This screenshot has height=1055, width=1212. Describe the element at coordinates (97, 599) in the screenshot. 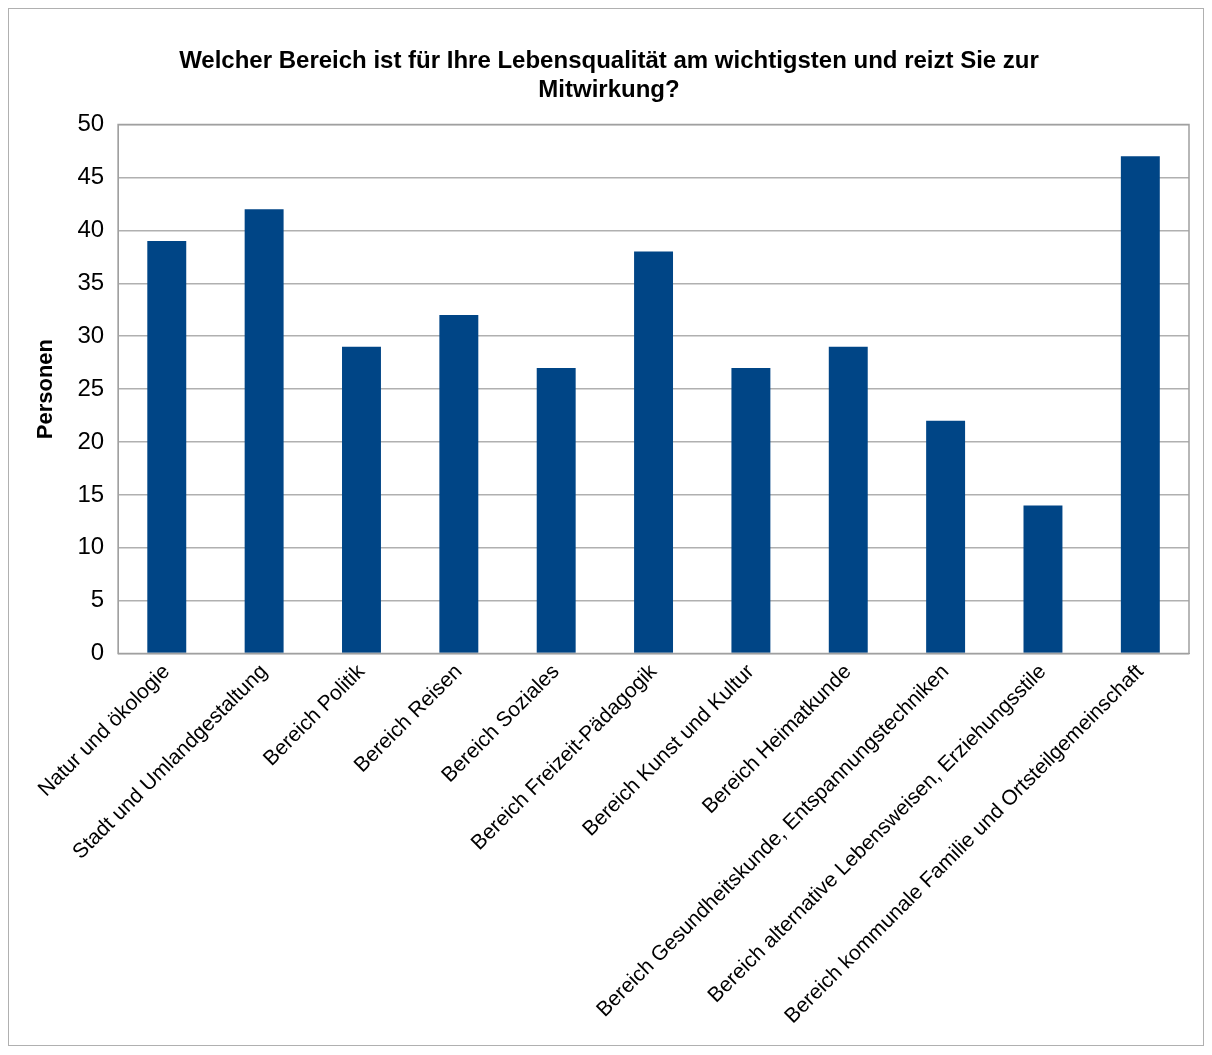

I see `y-tick-label: 5` at that location.